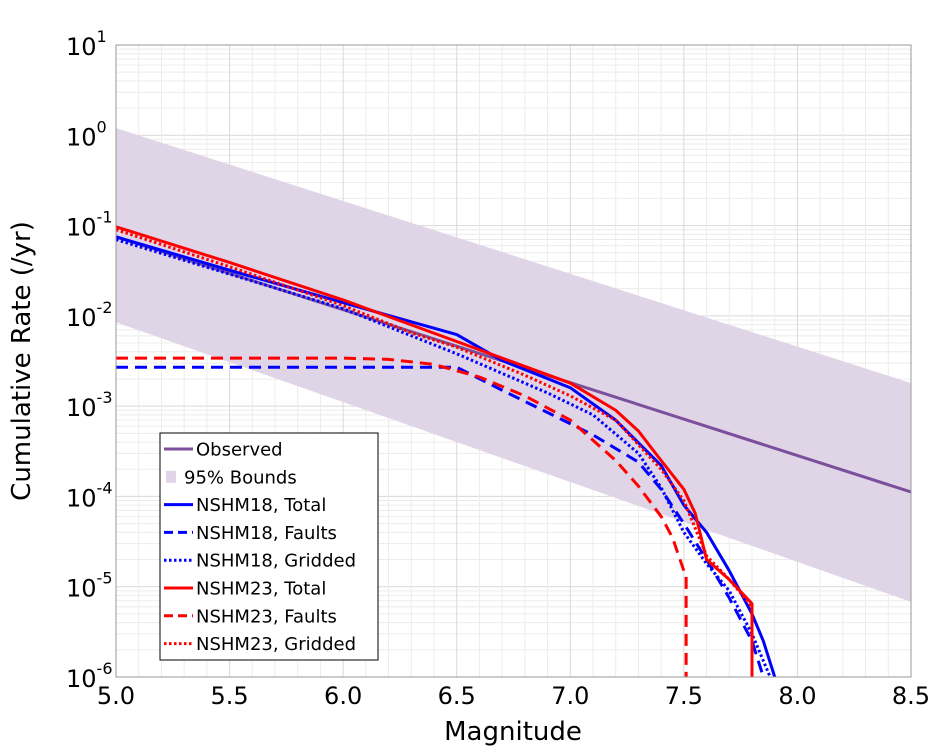 This screenshot has width=950, height=750. Describe the element at coordinates (276, 644) in the screenshot. I see `legend-label: NSHM23, Gridded` at that location.